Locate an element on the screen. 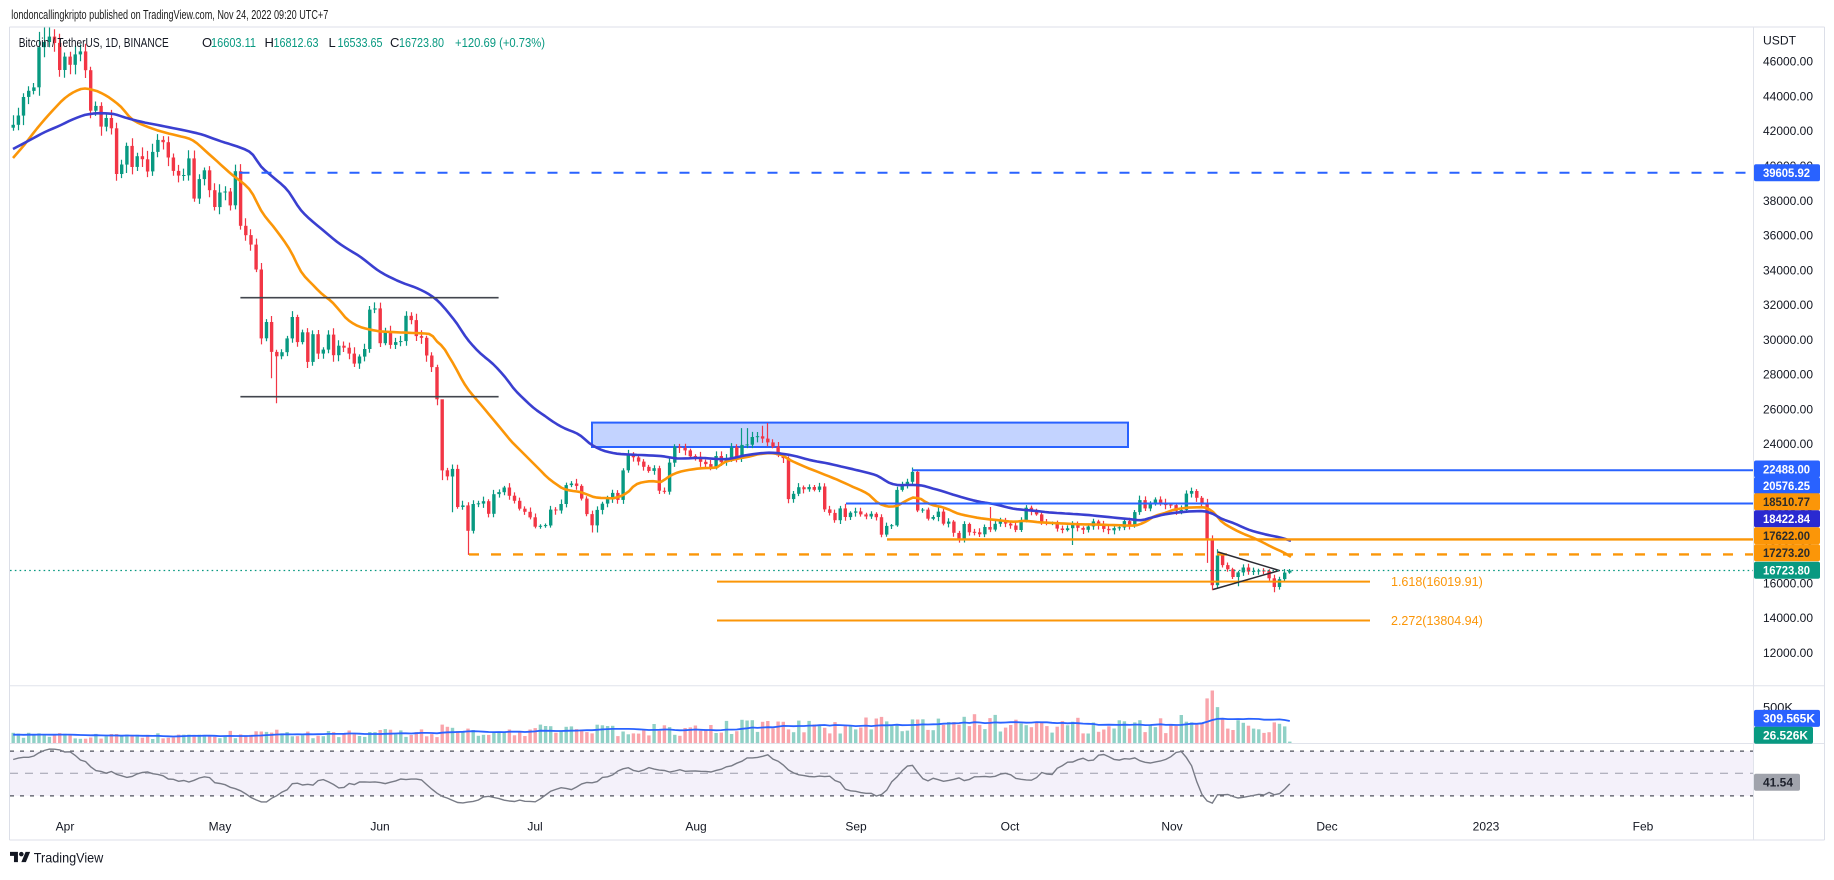 The height and width of the screenshot is (880, 1834). svg-text: 2.272(13804.94) is located at coordinates (1437, 621).